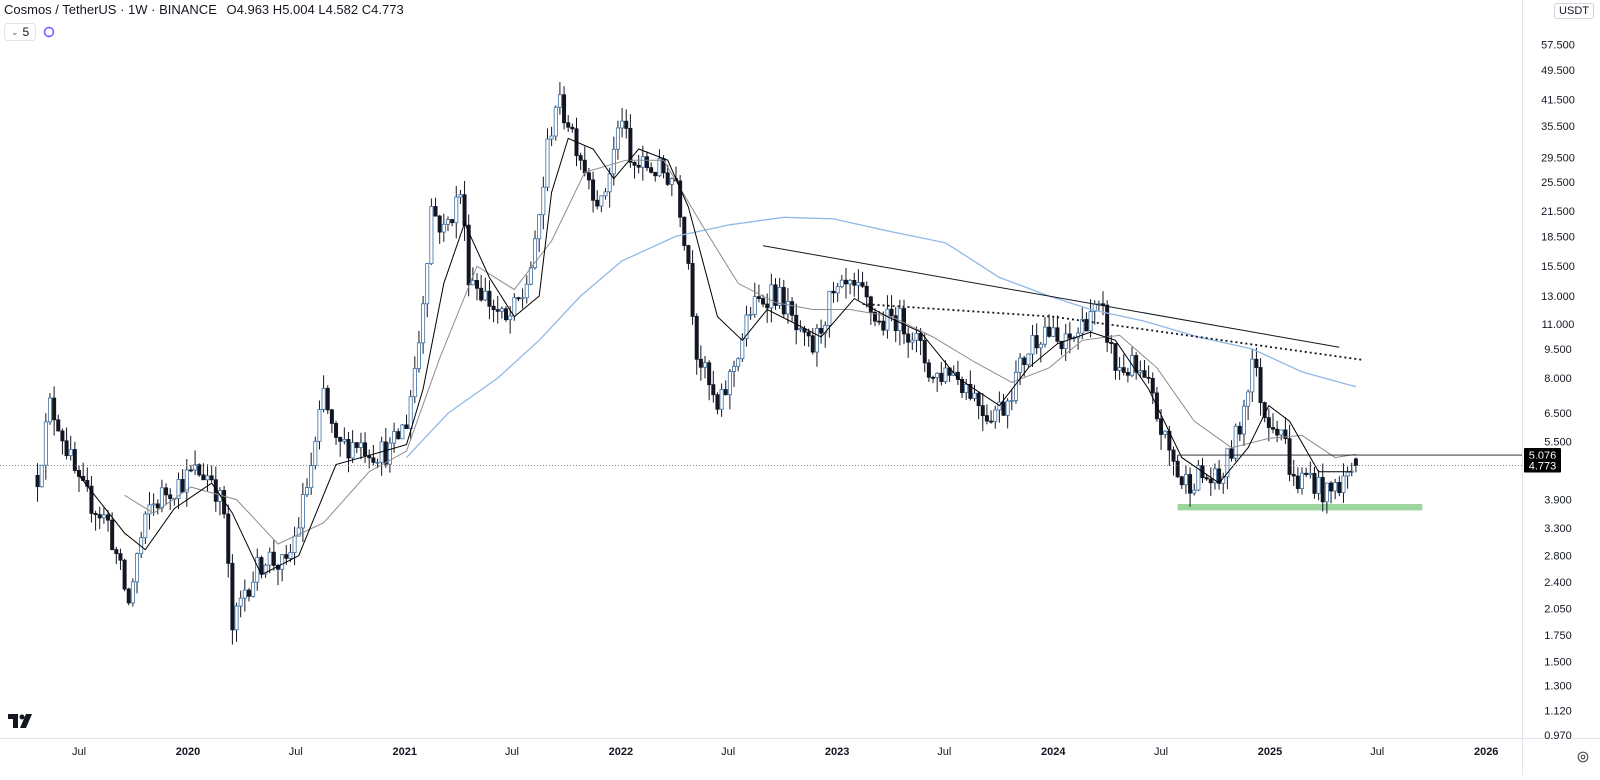 The width and height of the screenshot is (1600, 780). I want to click on y-tick-label: 21.500, so click(1558, 212).